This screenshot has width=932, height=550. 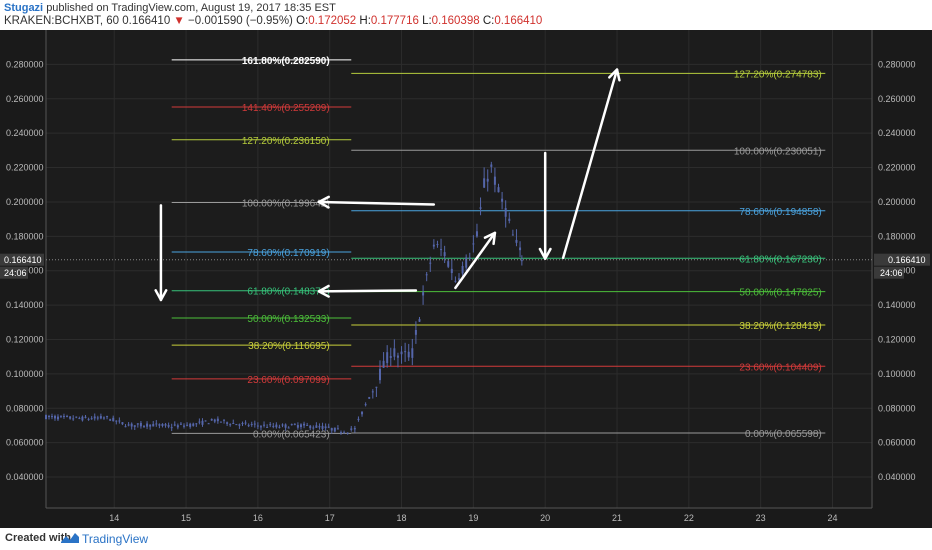 I want to click on y-tick-label-right: 0.280000, so click(x=897, y=64).